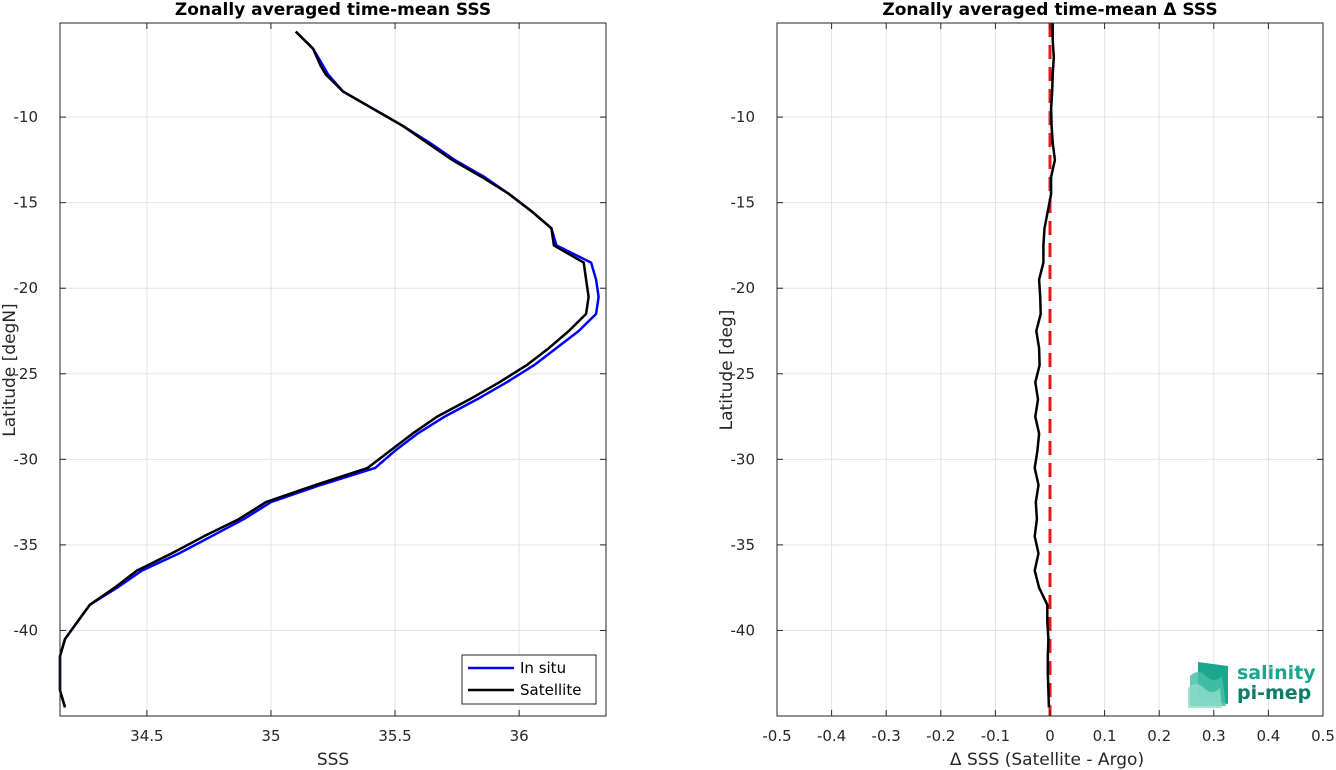  I want to click on x-tick-label-sss: 34.5, so click(146, 736).